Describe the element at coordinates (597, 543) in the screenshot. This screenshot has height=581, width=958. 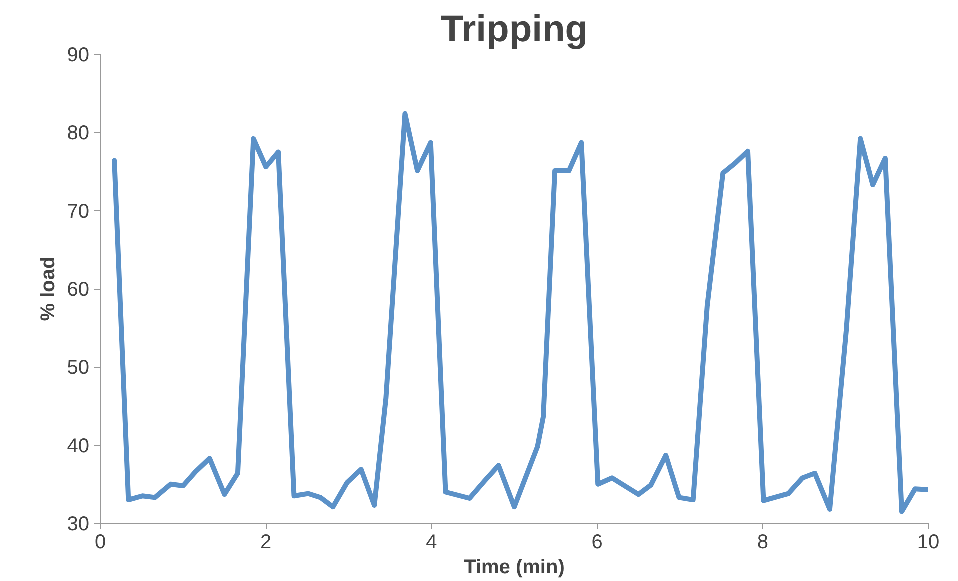
I see `x-tick-label: 6` at that location.